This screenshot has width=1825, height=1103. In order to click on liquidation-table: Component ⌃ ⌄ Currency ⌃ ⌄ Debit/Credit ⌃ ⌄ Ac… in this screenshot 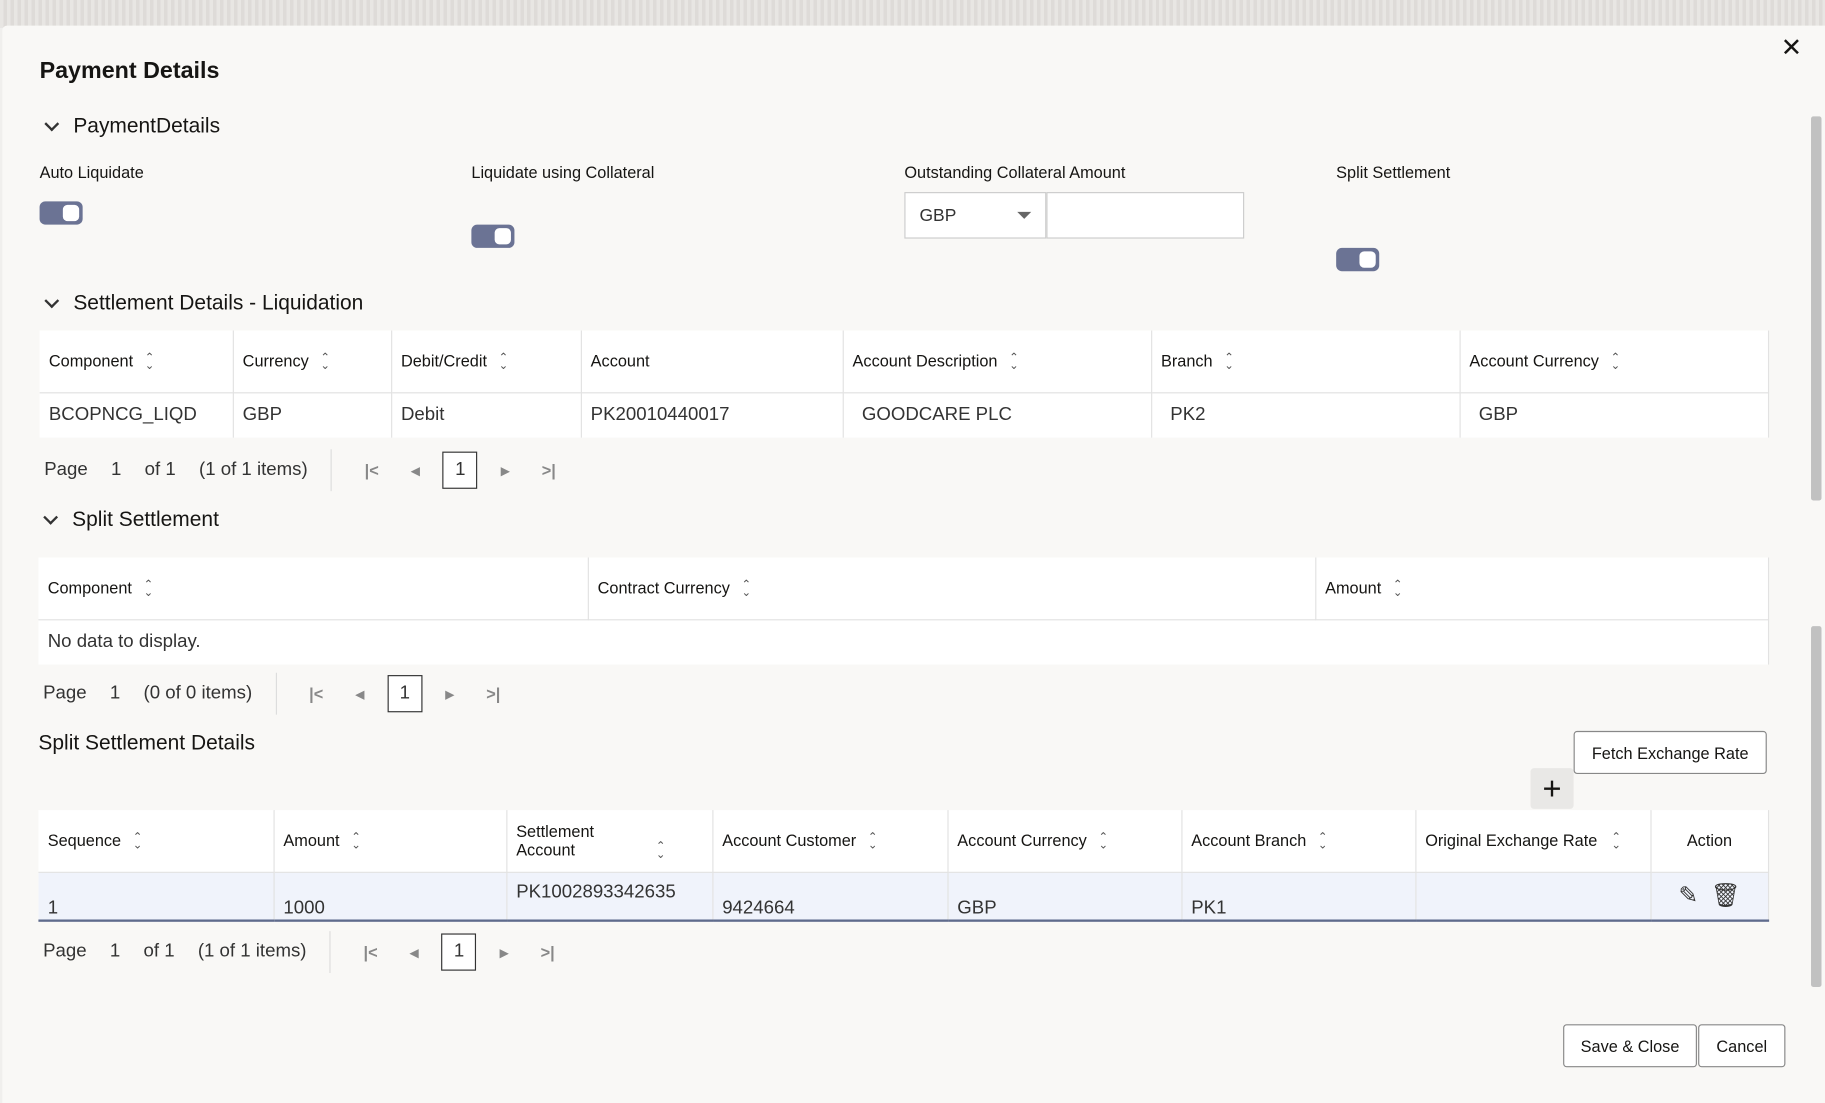, I will do `click(904, 384)`.